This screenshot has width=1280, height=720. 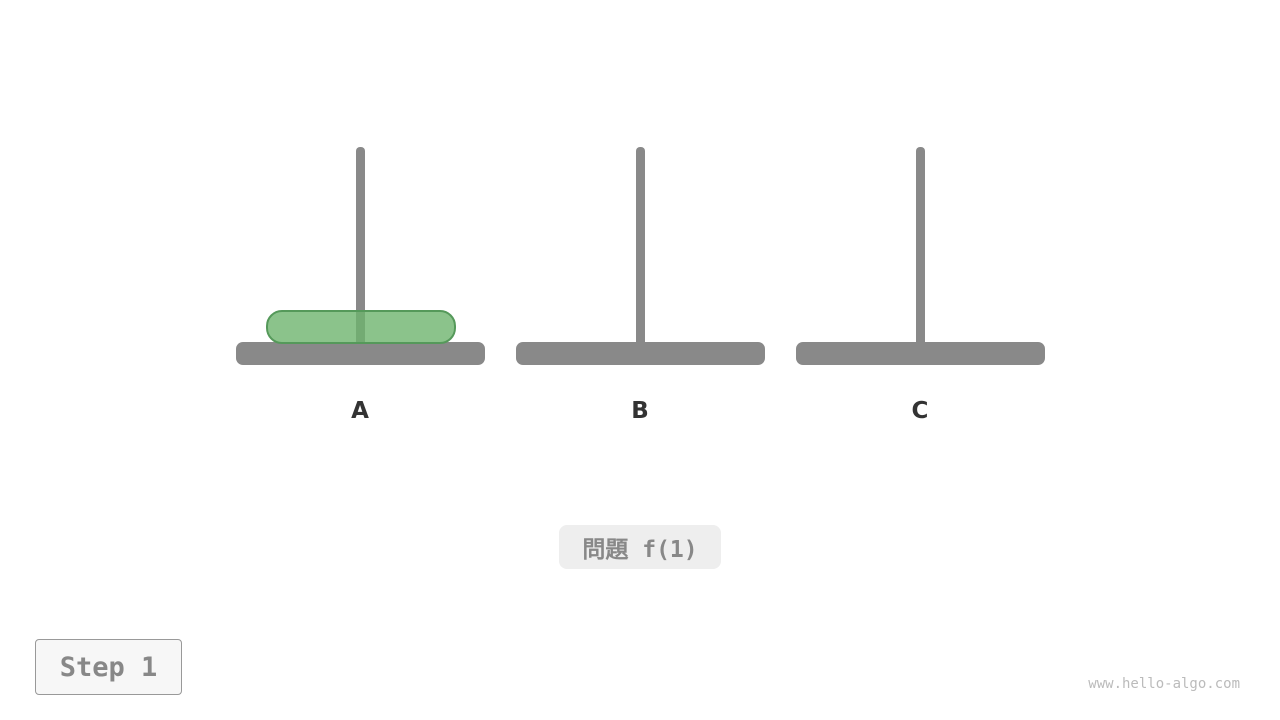 I want to click on peg-a-base, so click(x=360, y=353).